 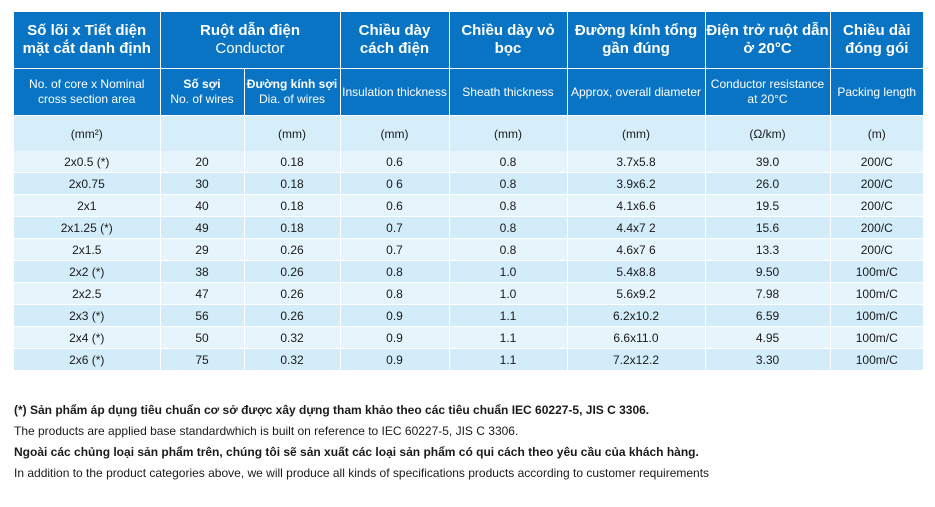 I want to click on table-row: 2x6 (*) 75 0.32 0.9 1.1 7.2x12.2 3.30 100m/C, so click(x=468, y=359).